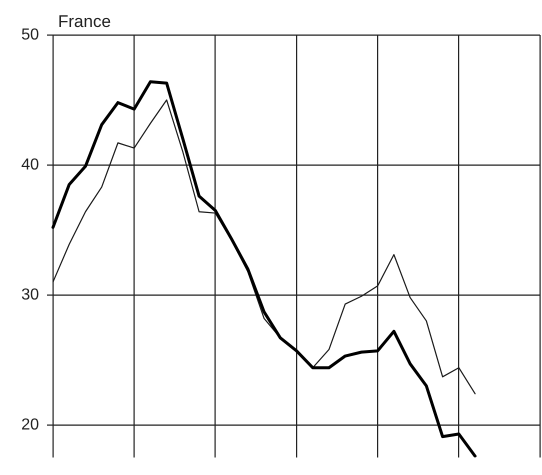  What do you see at coordinates (30, 35) in the screenshot?
I see `y-tick-label: 50` at bounding box center [30, 35].